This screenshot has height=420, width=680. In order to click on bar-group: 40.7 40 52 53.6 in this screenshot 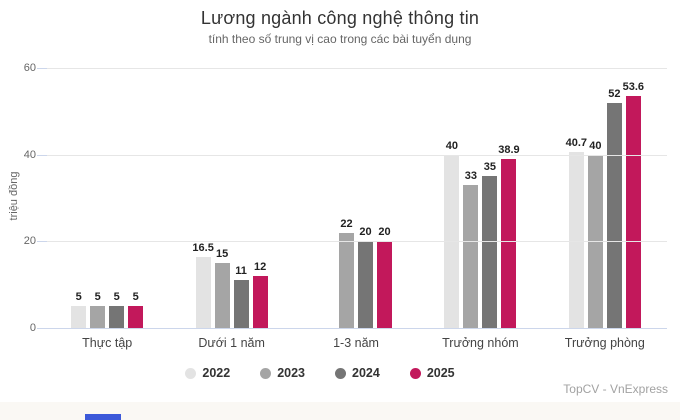, I will do `click(605, 198)`.